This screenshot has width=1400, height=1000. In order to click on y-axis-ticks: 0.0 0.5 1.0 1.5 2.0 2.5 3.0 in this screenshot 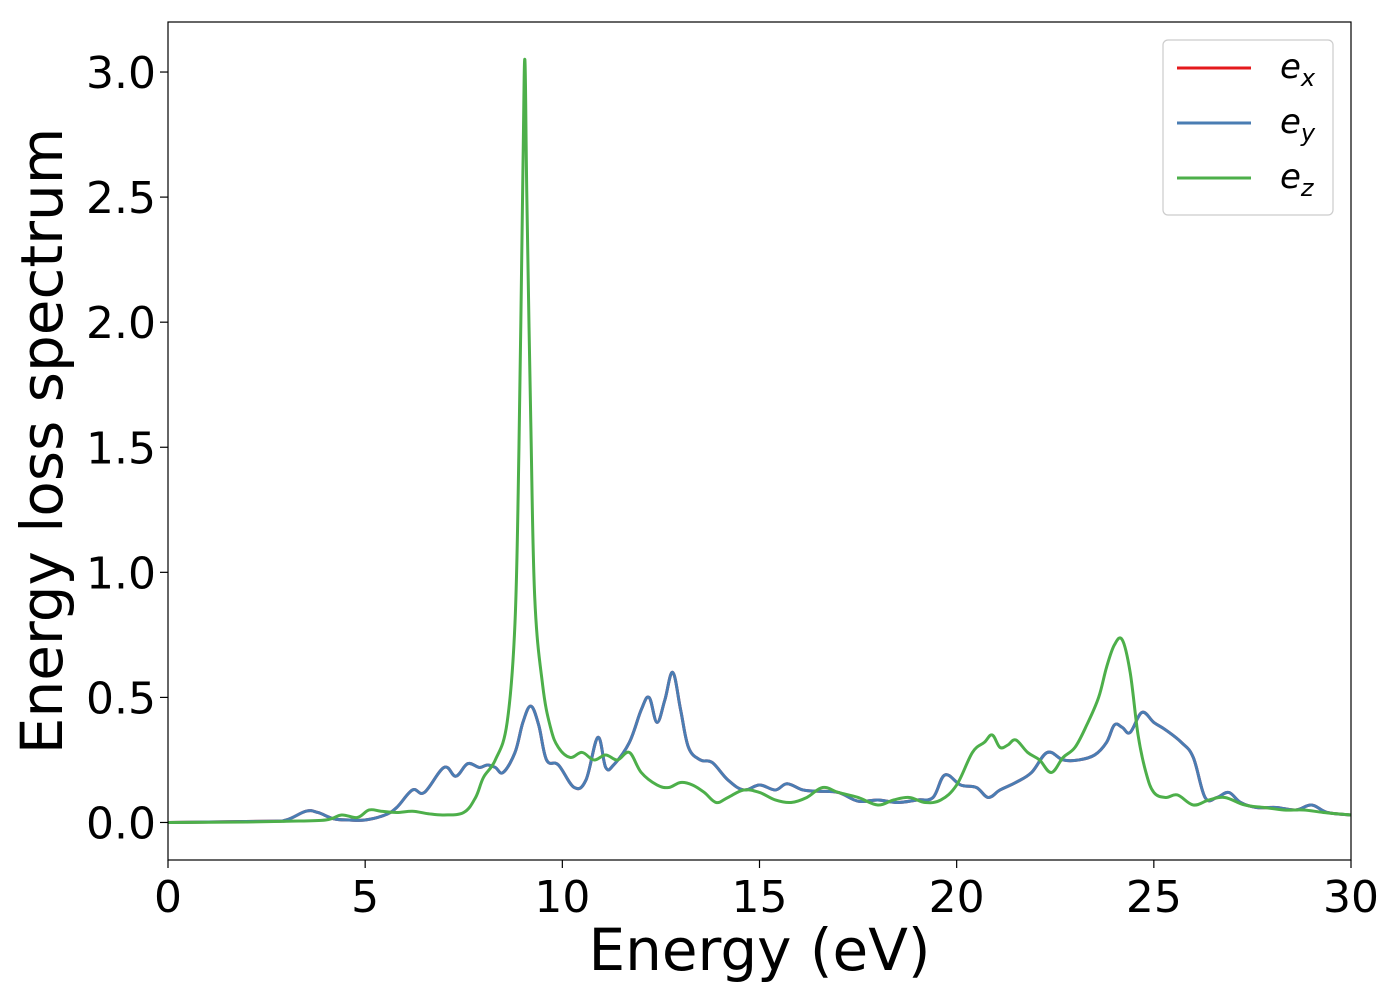, I will do `click(127, 448)`.